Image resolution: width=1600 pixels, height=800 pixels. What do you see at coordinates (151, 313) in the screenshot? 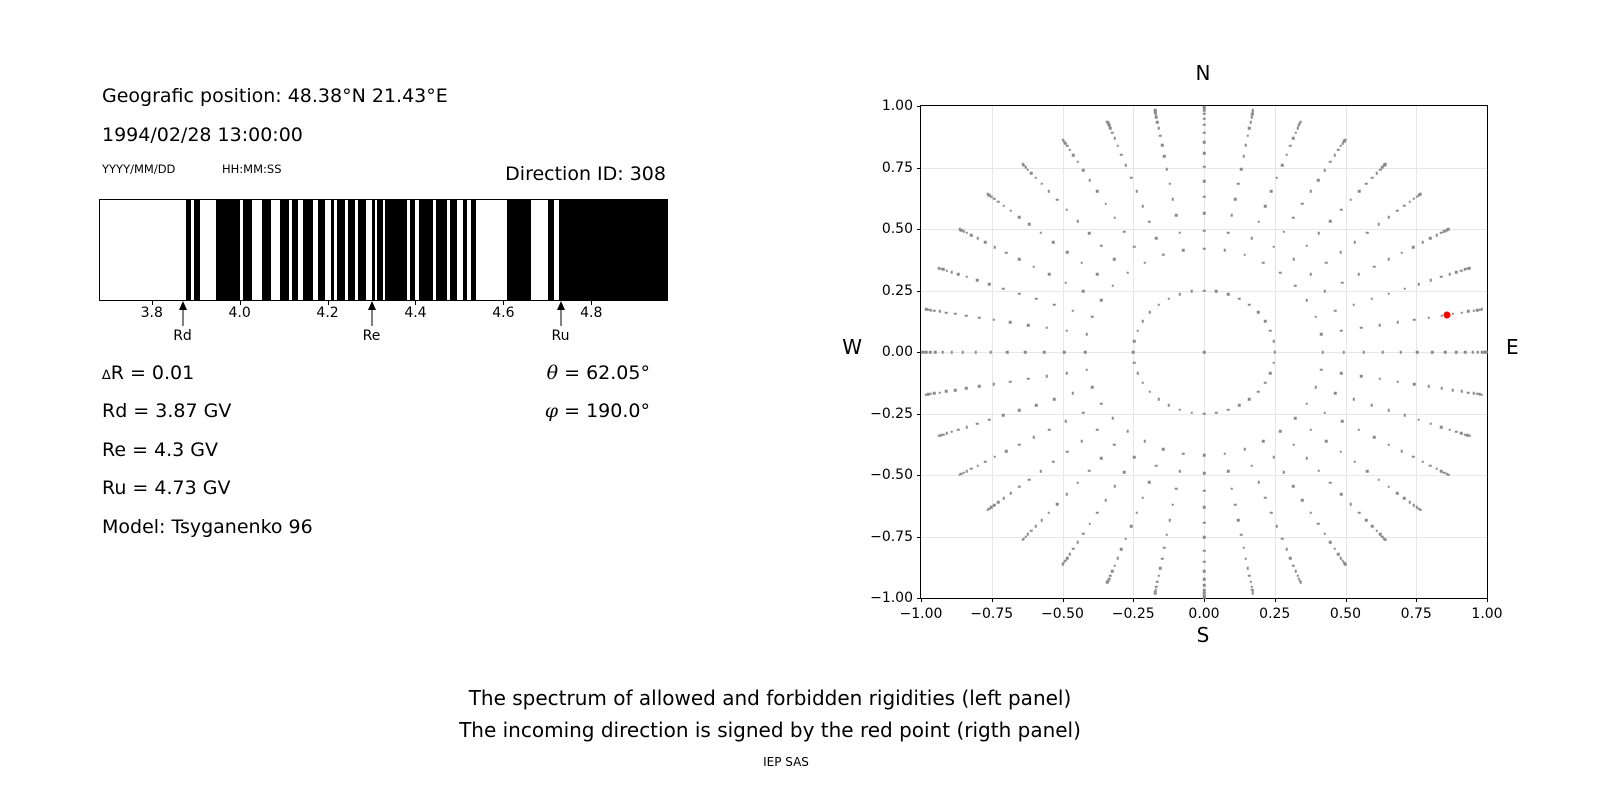
I see `x-axis-tick-label: 3.8` at bounding box center [151, 313].